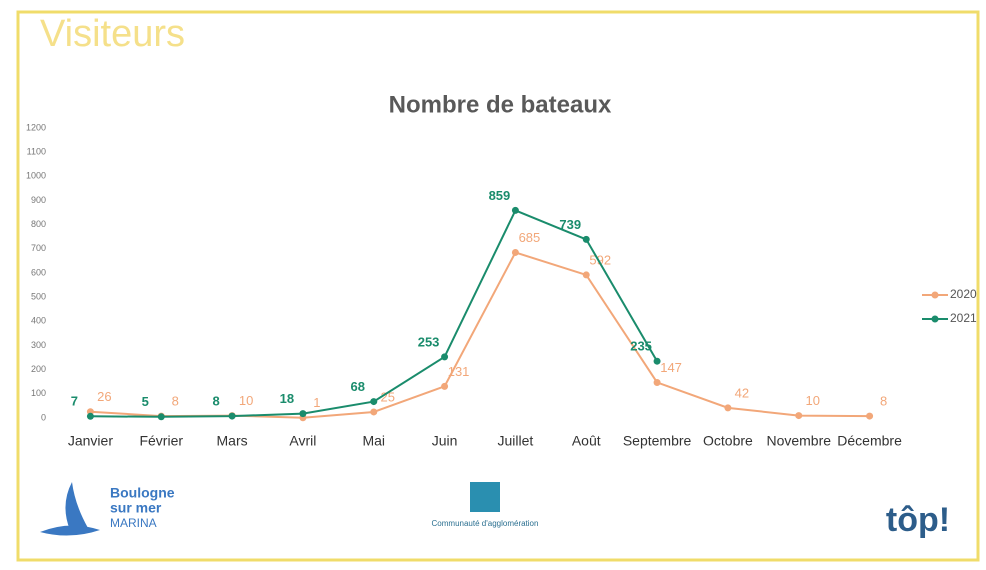 The height and width of the screenshot is (570, 986). Describe the element at coordinates (641, 346) in the screenshot. I see `data-label: 235` at that location.